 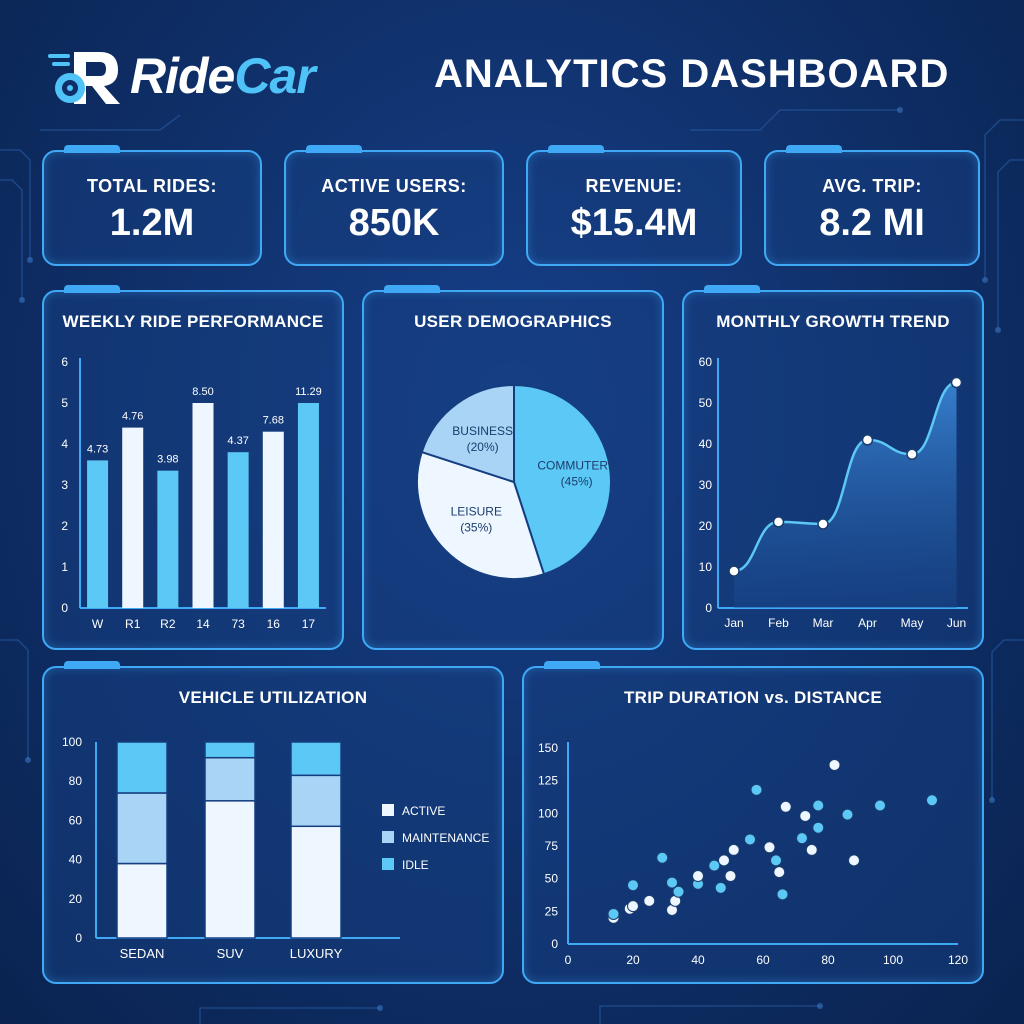 What do you see at coordinates (476, 512) in the screenshot?
I see `slice-label: LEISURE` at bounding box center [476, 512].